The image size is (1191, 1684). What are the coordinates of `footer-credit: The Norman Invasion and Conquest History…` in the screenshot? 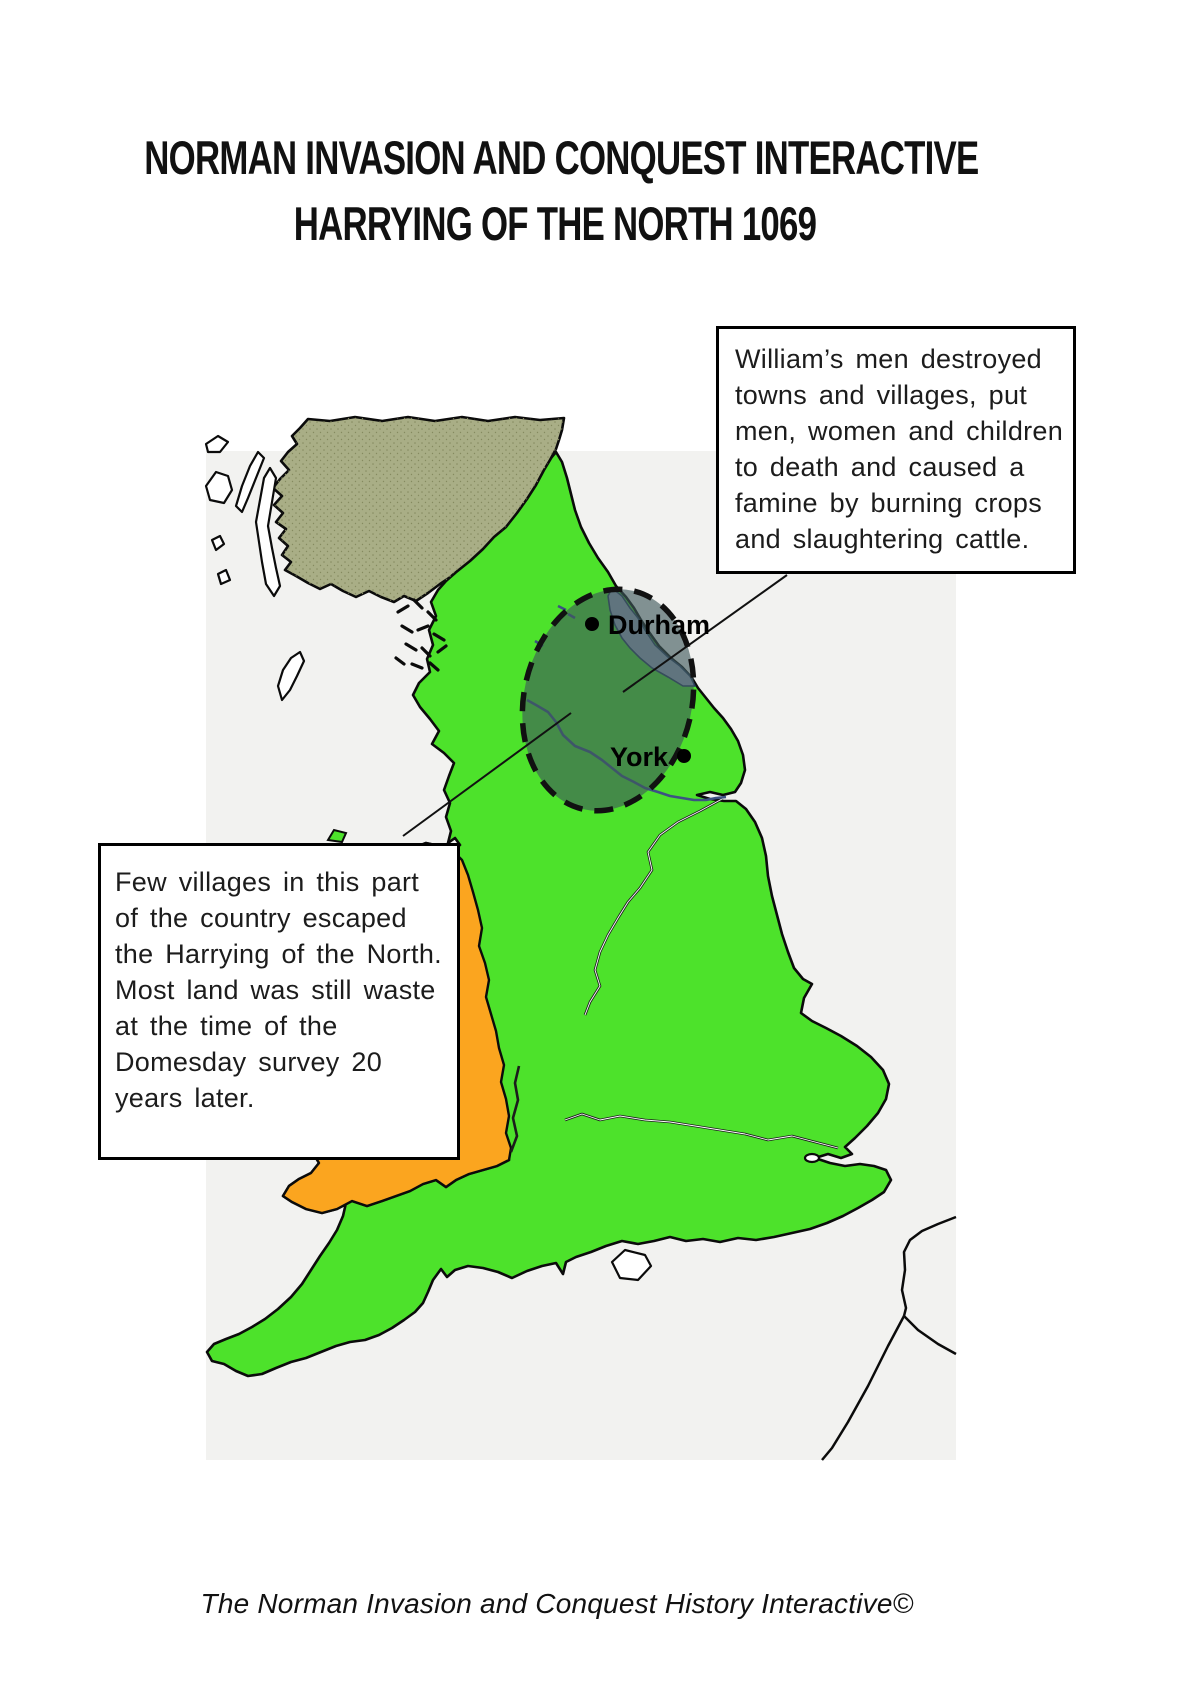 It's located at (557, 1603).